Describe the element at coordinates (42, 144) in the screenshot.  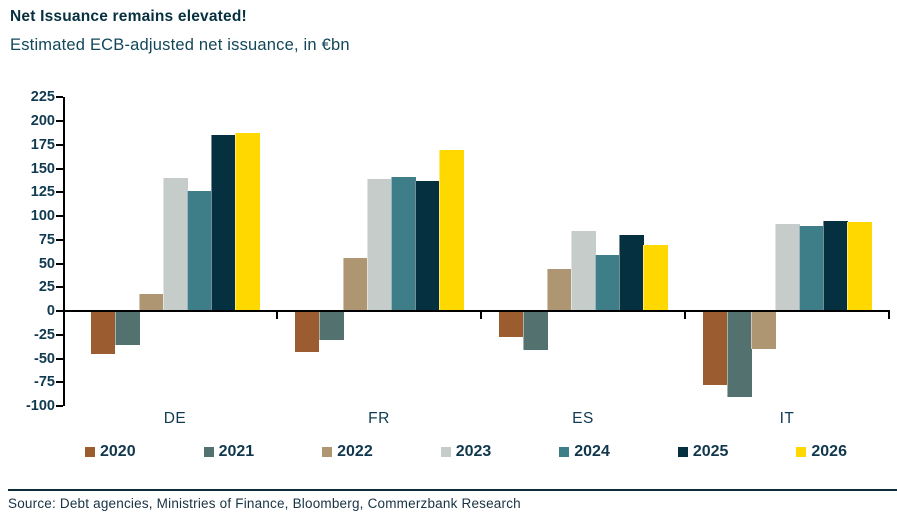
I see `y-axis-tick-label: 175` at that location.